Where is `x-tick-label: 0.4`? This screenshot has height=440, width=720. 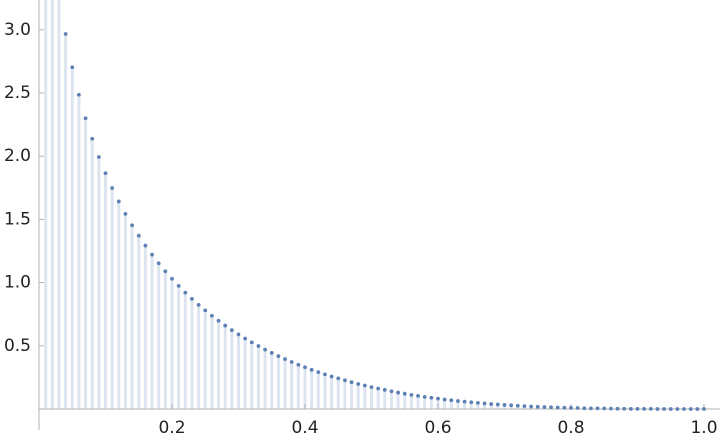
x-tick-label: 0.4 is located at coordinates (304, 428).